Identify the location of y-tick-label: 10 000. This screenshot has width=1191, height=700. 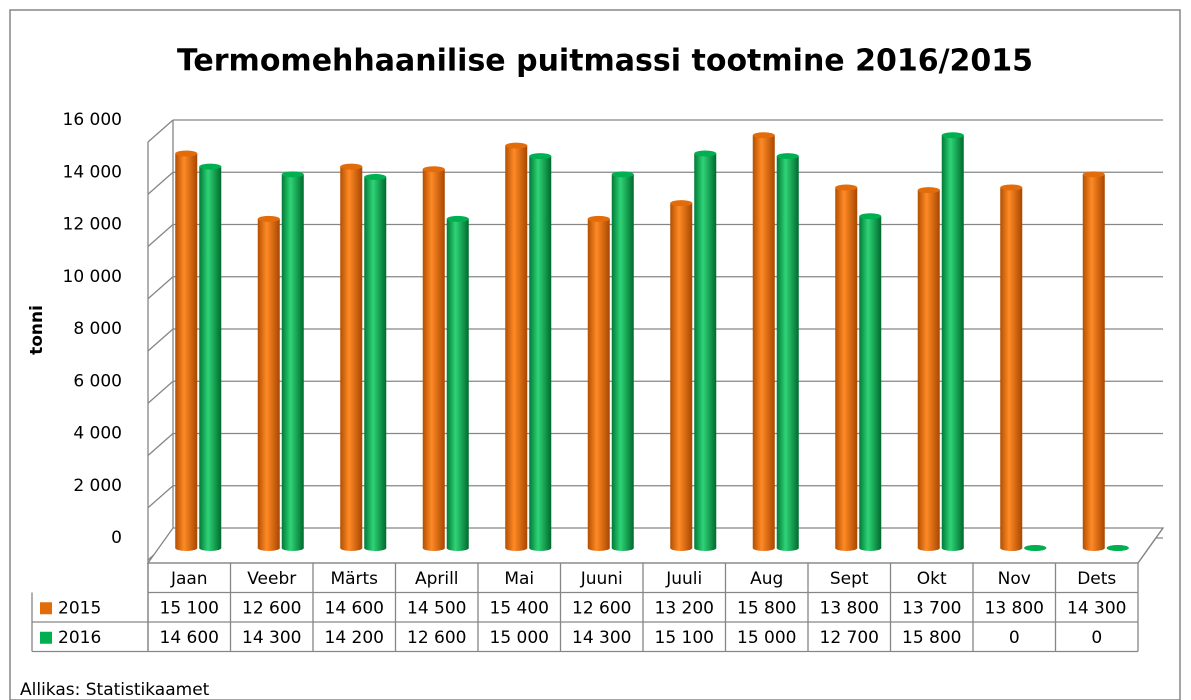
(92, 277).